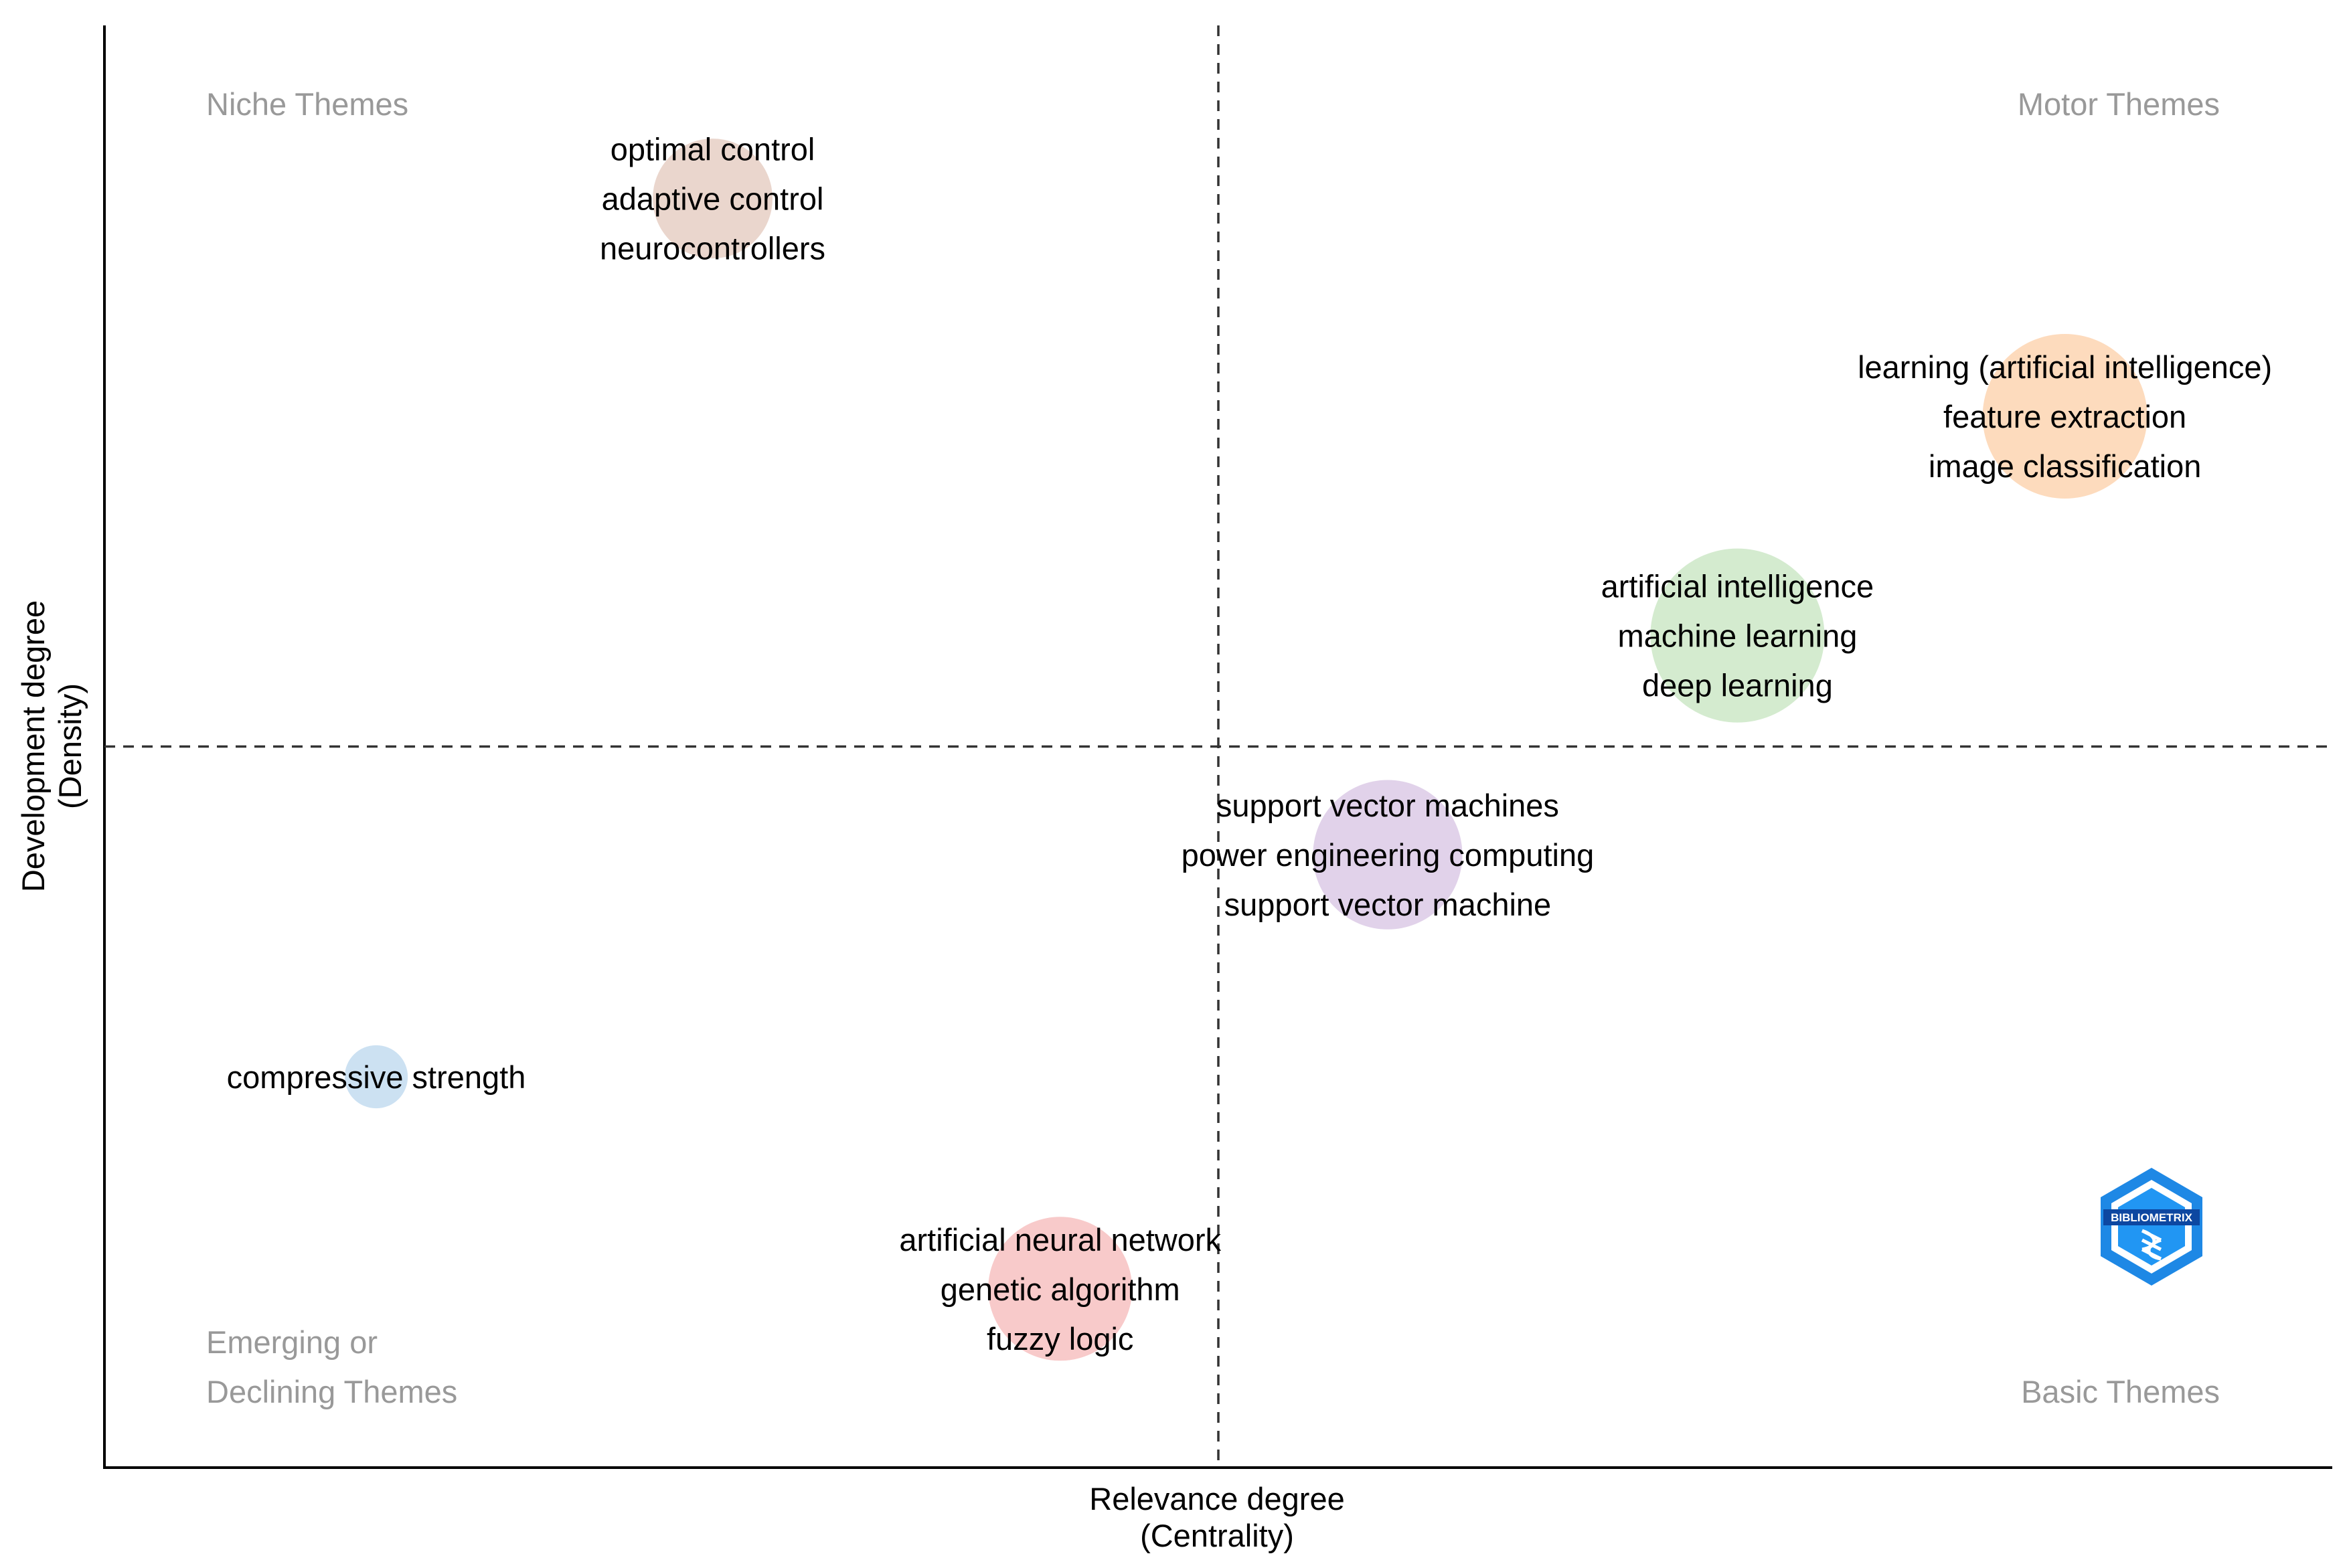 Image resolution: width=2349 pixels, height=1568 pixels. Describe the element at coordinates (1217, 1498) in the screenshot. I see `x-axis-title-line1: Relevance degree` at that location.